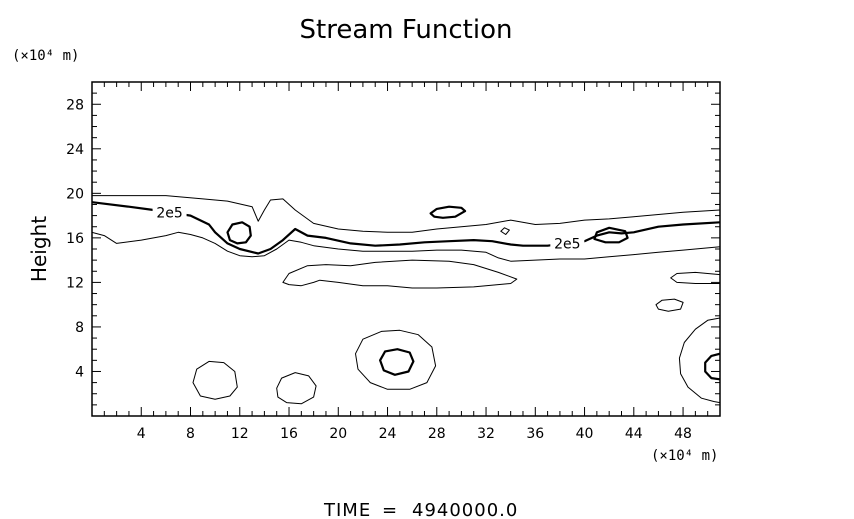  I want to click on x-tick-label: 12, so click(240, 434).